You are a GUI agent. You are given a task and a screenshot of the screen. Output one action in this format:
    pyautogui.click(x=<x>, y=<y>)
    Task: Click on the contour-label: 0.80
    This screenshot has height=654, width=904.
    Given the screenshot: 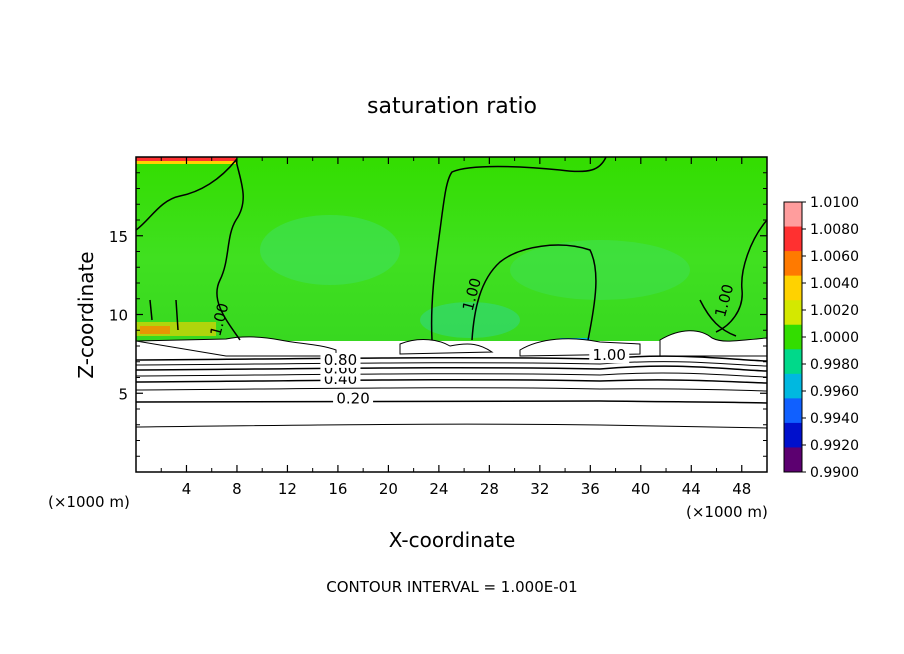 What is the action you would take?
    pyautogui.click(x=340, y=360)
    